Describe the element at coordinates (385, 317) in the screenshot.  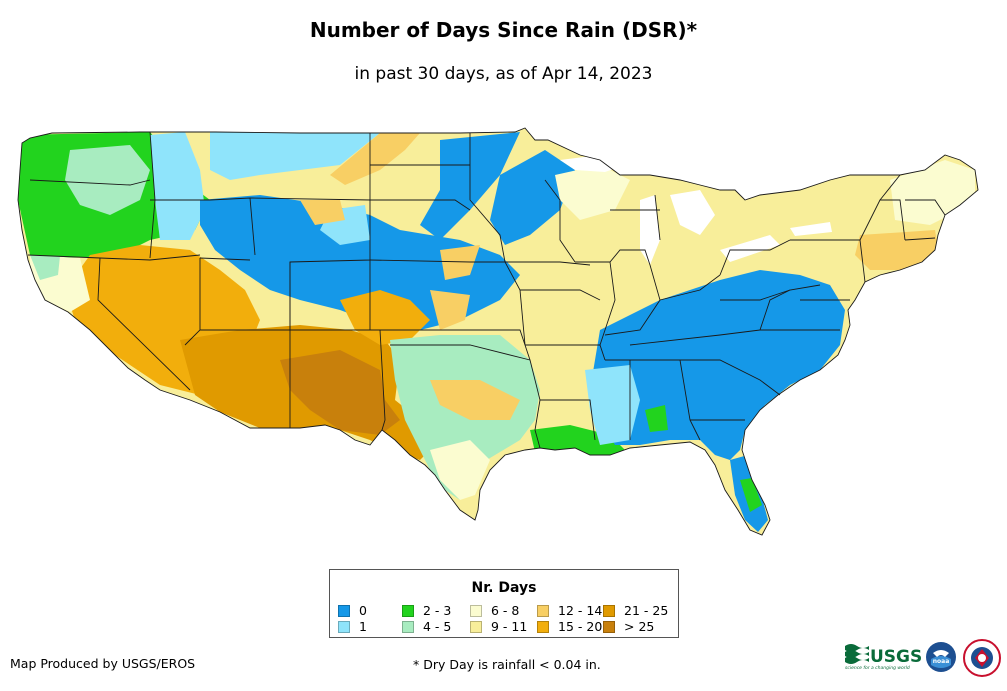
I see `region-15-20-days` at that location.